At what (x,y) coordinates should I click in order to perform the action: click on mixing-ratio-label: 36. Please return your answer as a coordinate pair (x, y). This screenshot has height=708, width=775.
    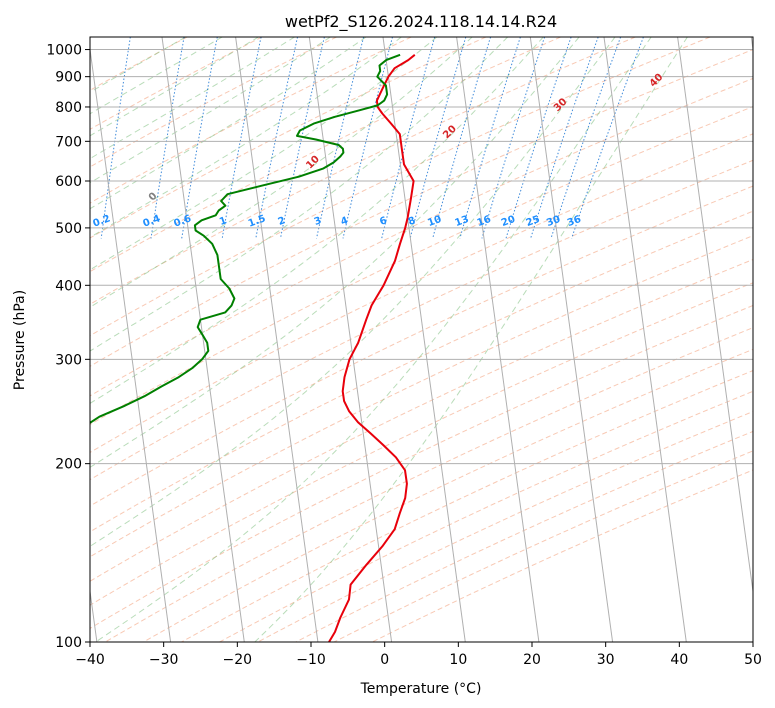
    Looking at the image, I should click on (574, 221).